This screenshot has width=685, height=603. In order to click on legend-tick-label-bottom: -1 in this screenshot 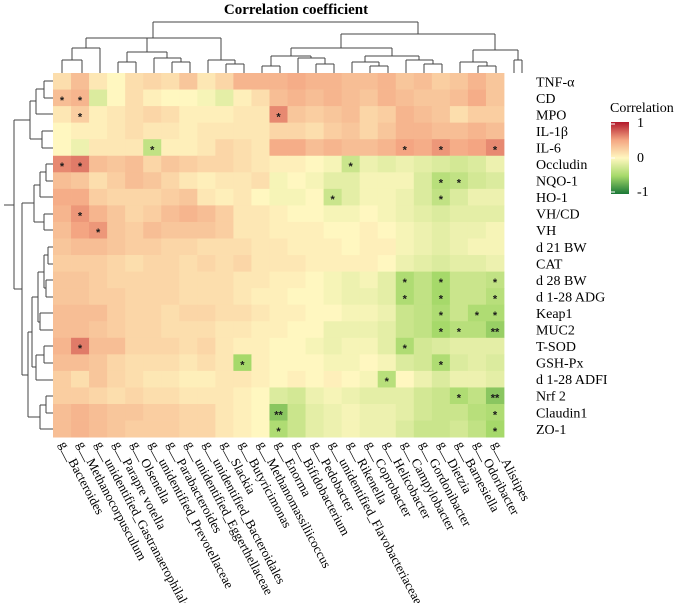, I will do `click(643, 192)`.